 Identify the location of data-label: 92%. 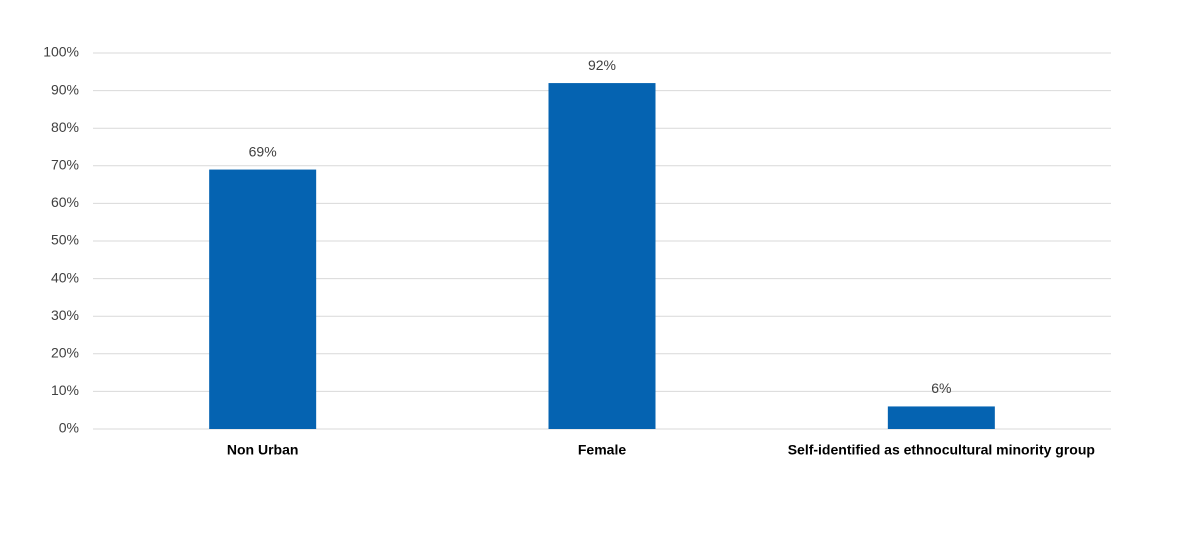
(602, 65).